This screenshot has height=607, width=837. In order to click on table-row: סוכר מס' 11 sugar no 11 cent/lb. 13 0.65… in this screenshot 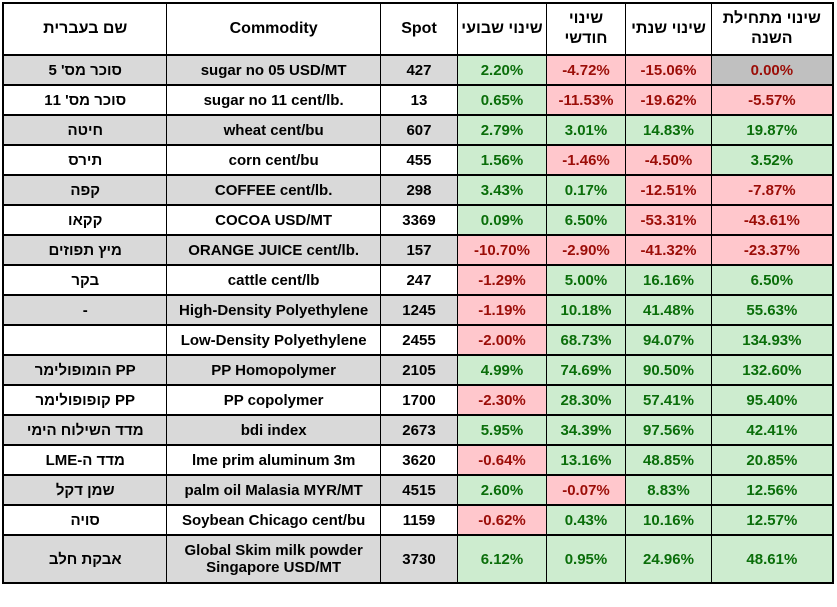, I will do `click(418, 100)`.